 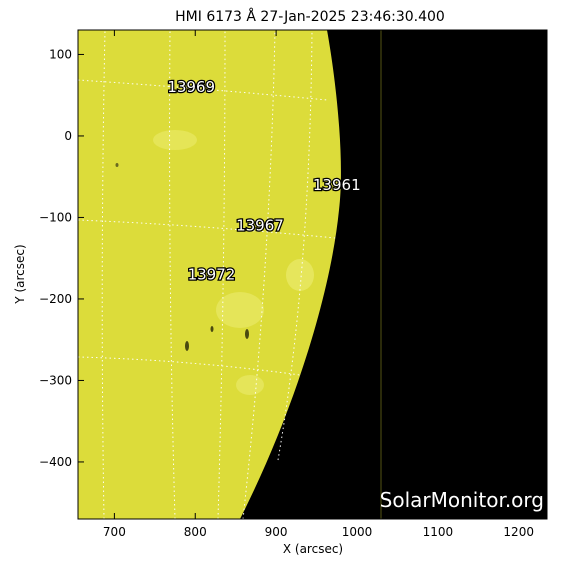 I want to click on faculae-group, so click(x=233, y=262).